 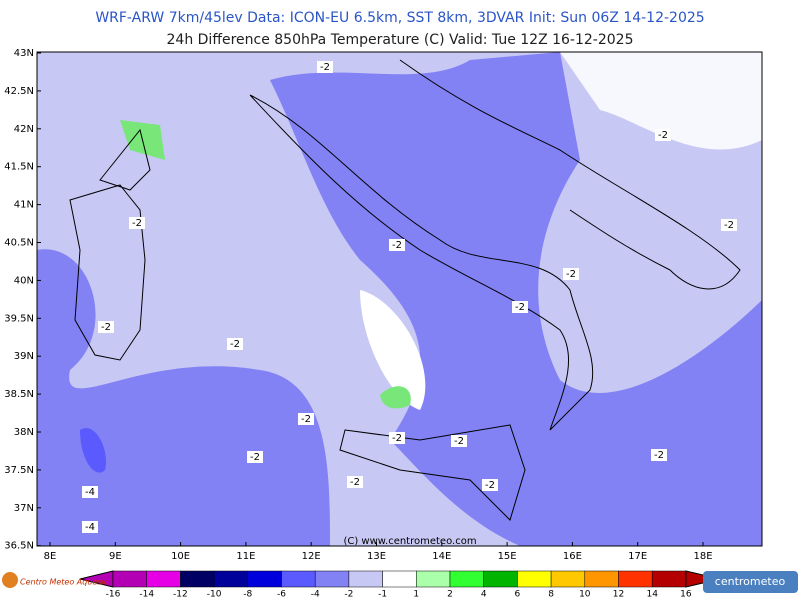 What do you see at coordinates (637, 556) in the screenshot?
I see `lon-label: 17E` at bounding box center [637, 556].